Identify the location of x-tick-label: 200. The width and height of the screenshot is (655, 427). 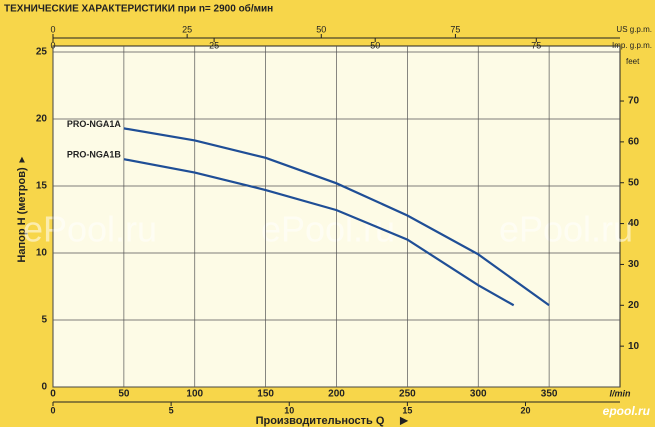
(336, 394).